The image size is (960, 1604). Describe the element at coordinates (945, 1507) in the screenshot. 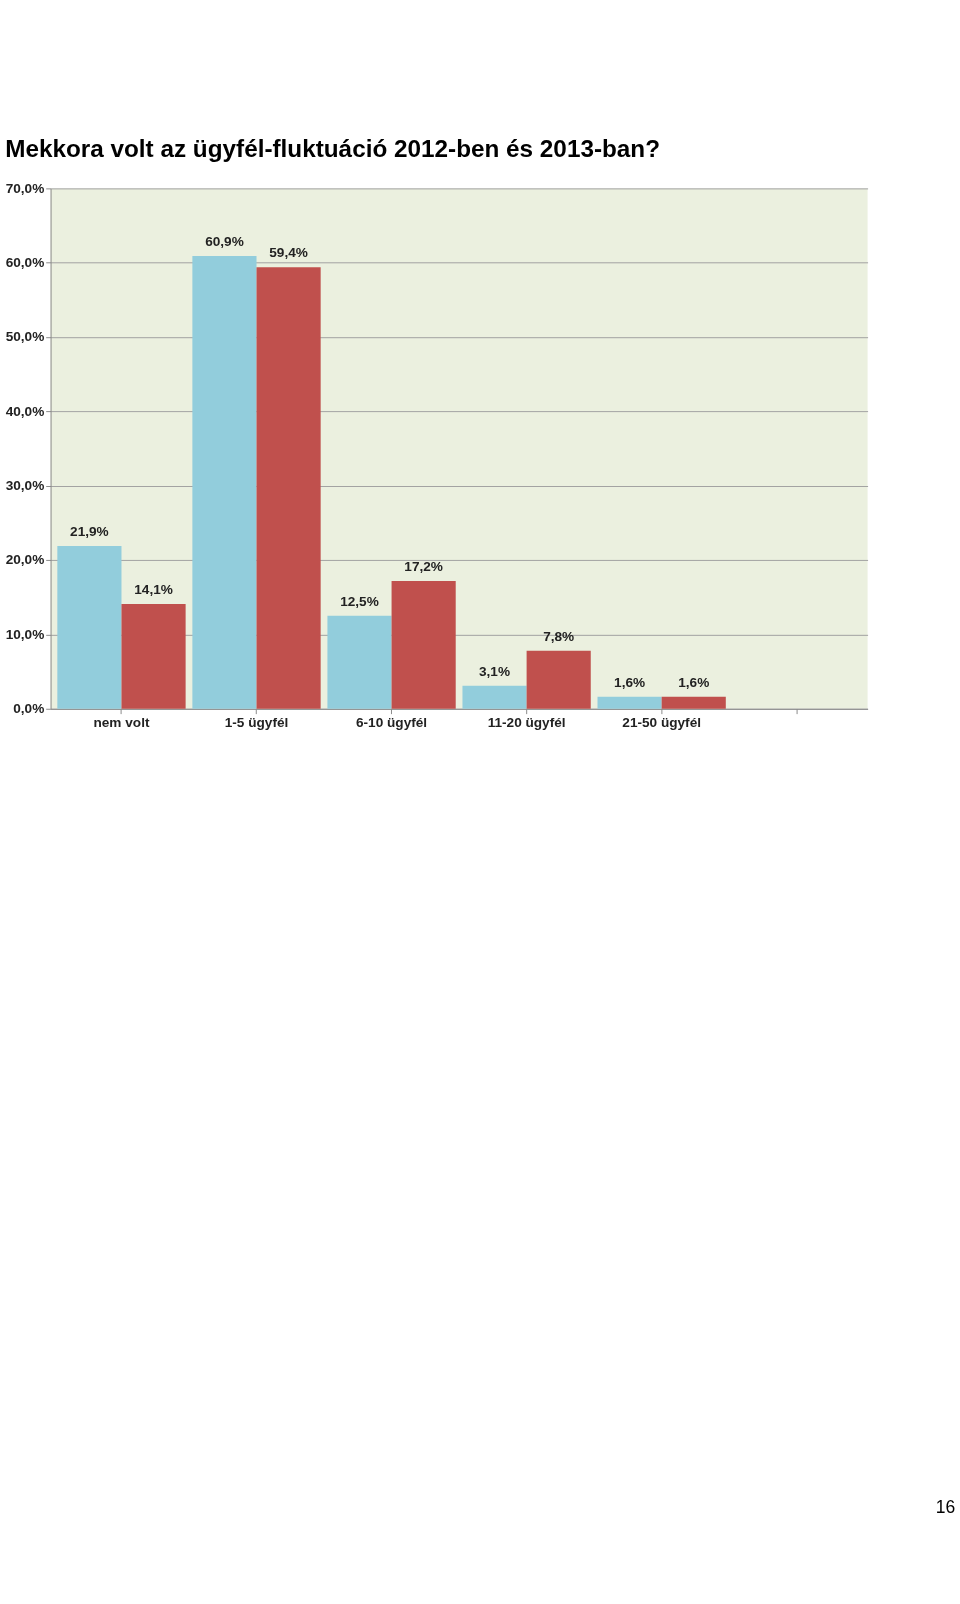

I see `text: 16` at that location.